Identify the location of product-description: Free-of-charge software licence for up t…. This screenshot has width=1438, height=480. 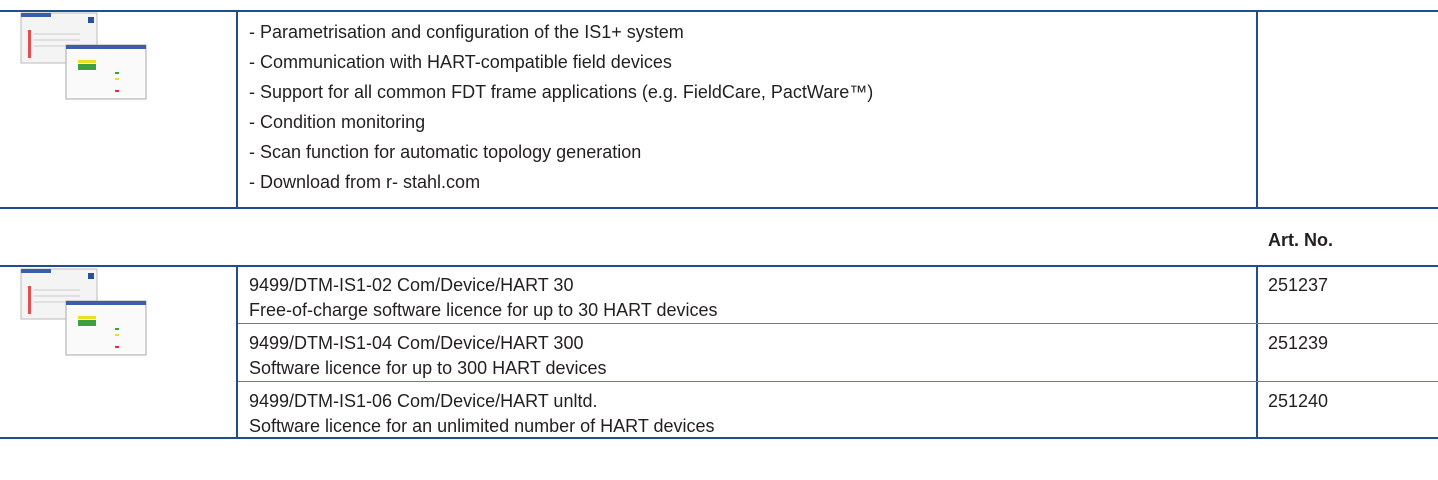
(483, 310).